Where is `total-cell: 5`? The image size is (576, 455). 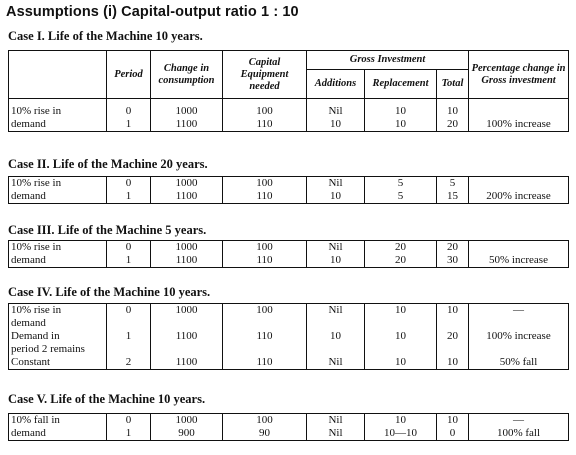
total-cell: 5 is located at coordinates (452, 183).